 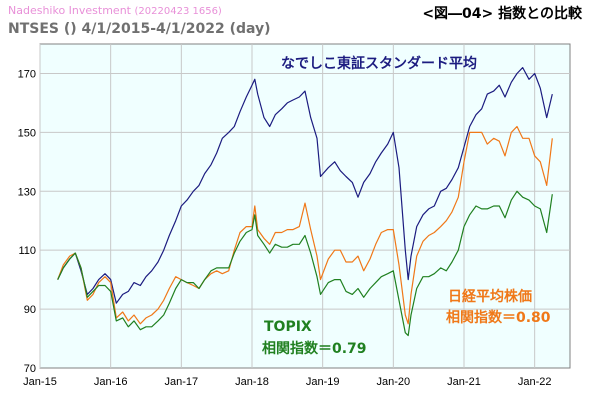 I want to click on y-tick-label: 70, so click(x=30, y=369).